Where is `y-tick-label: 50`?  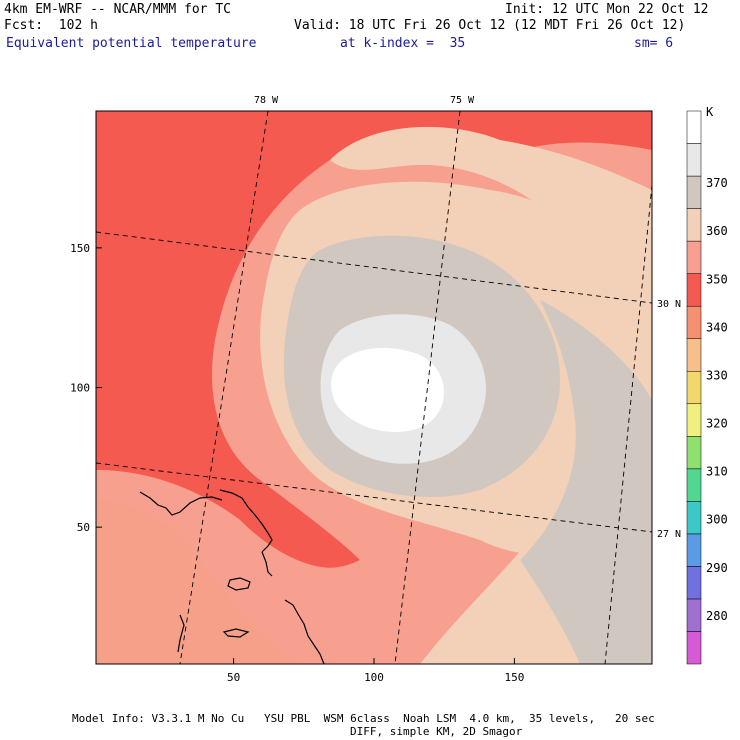 y-tick-label: 50 is located at coordinates (83, 527).